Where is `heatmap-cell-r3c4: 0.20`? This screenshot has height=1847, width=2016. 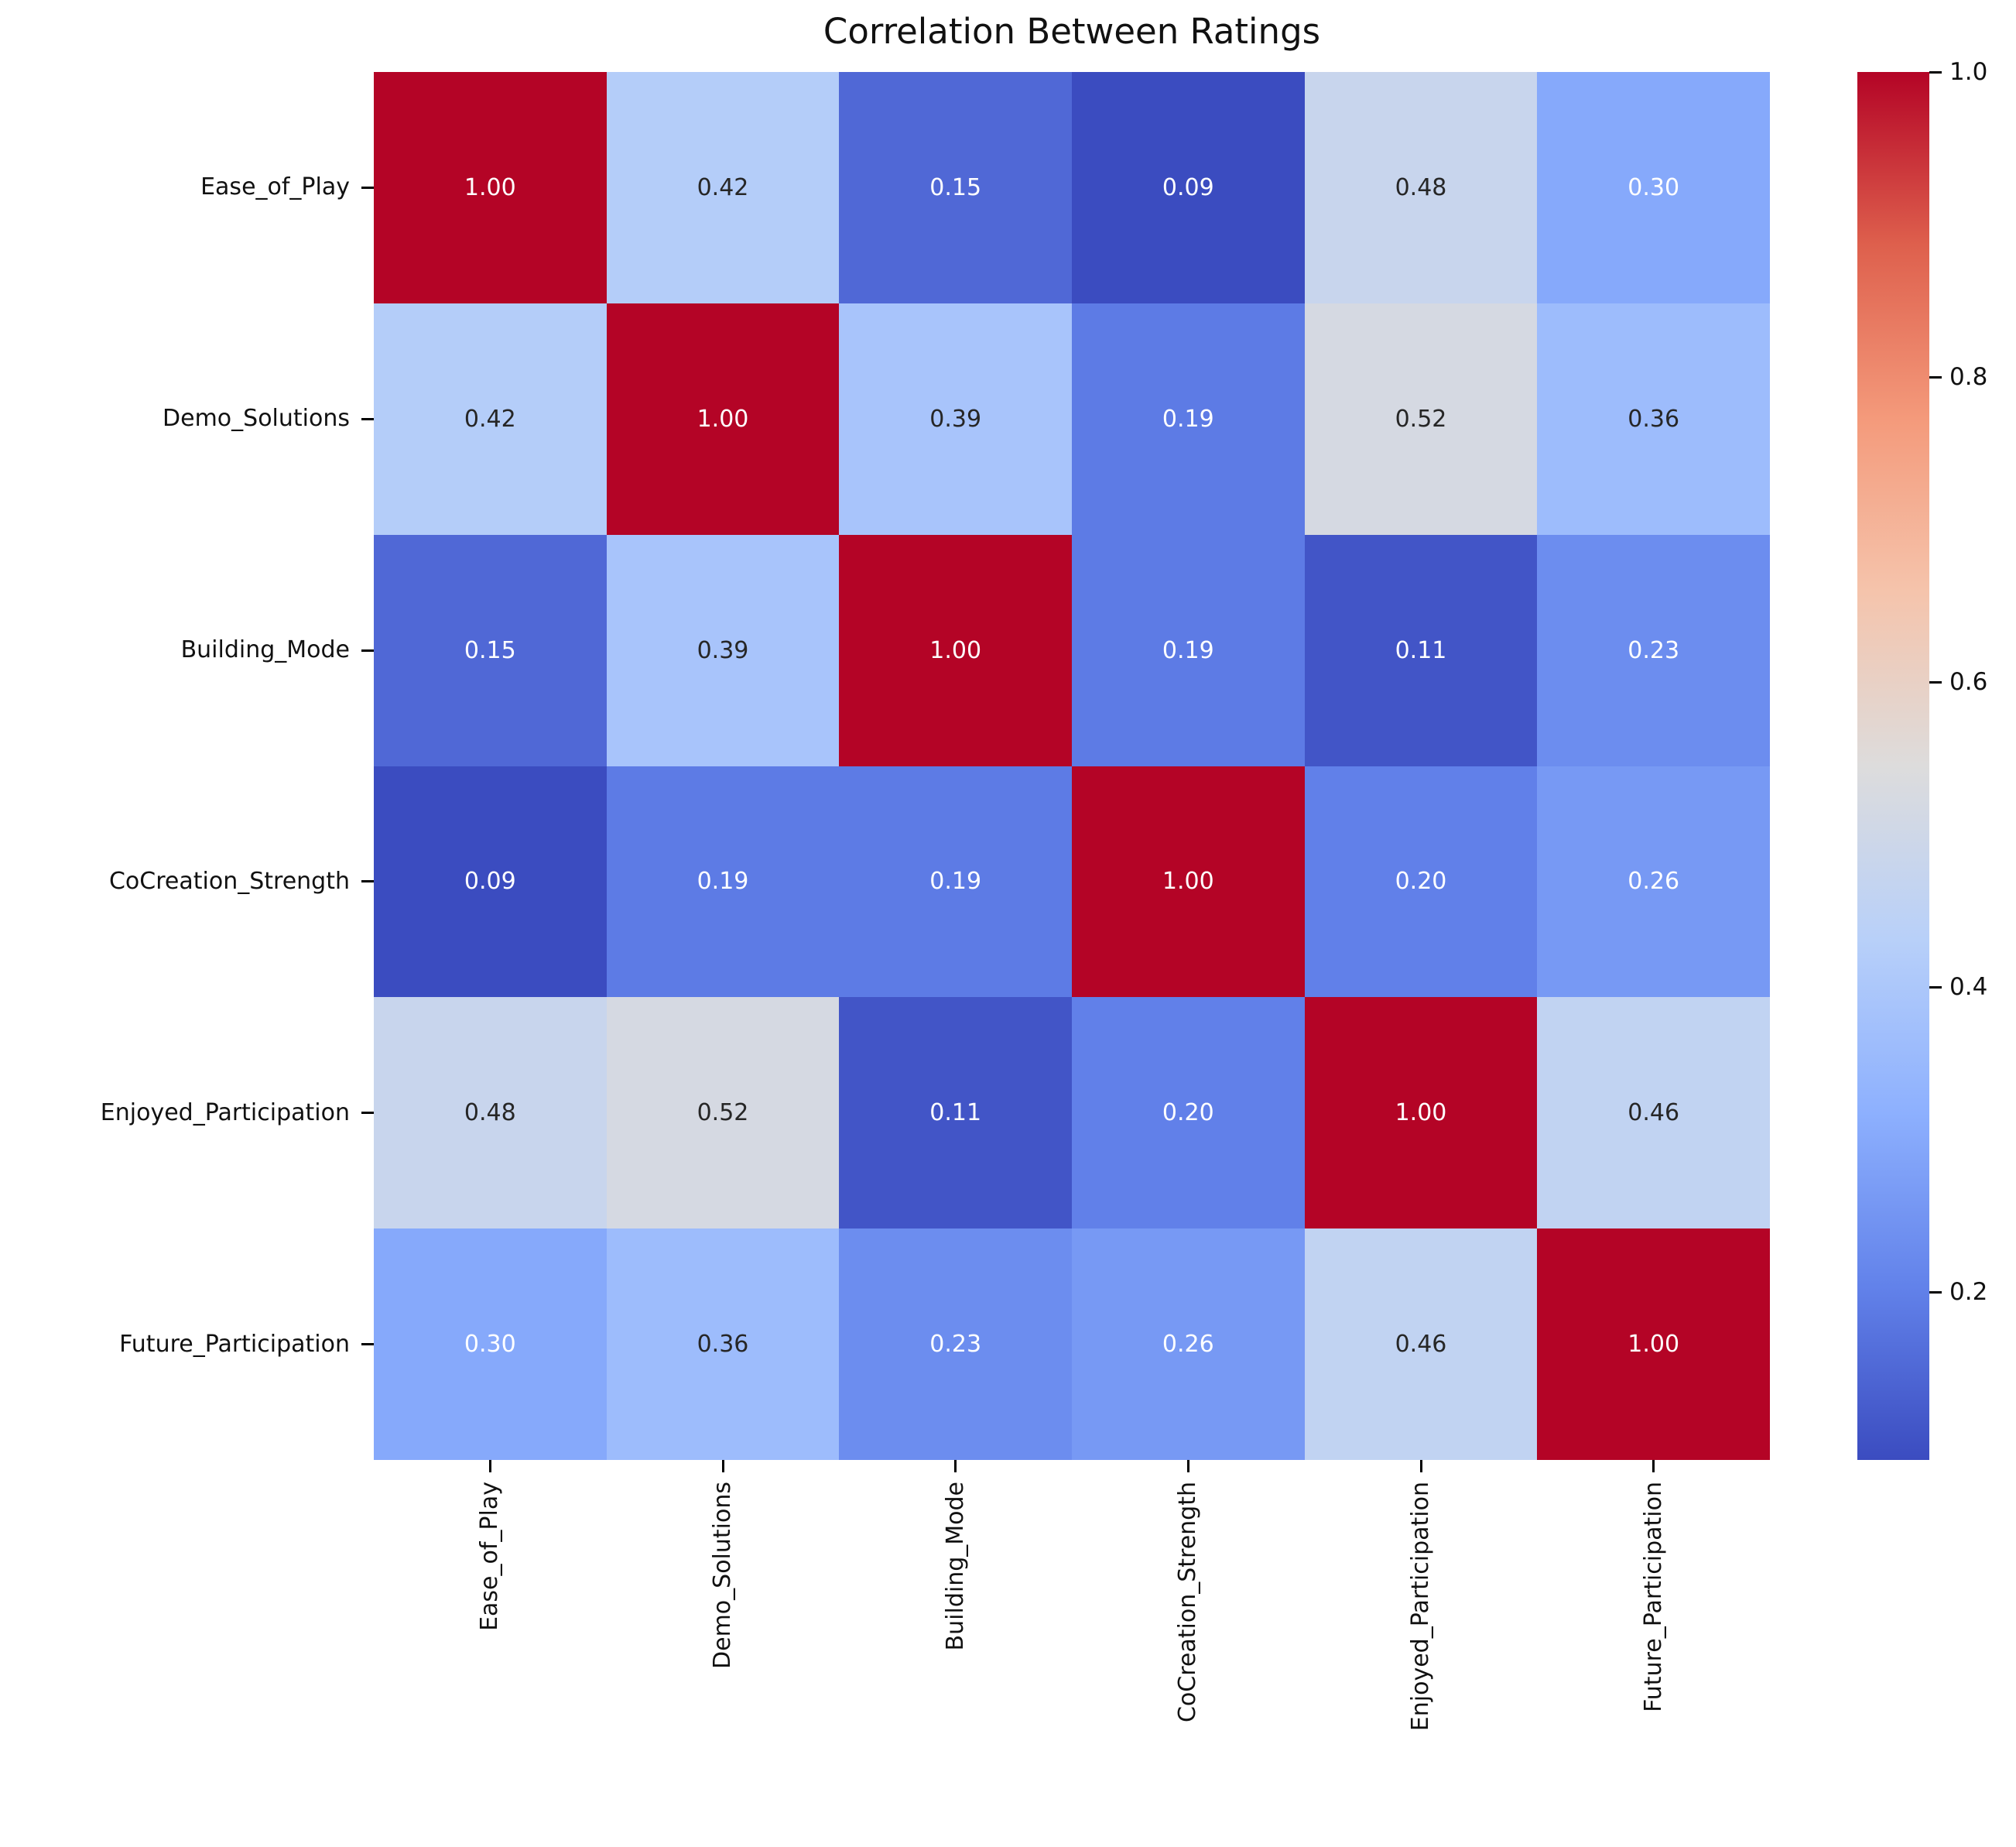
heatmap-cell-r3c4: 0.20 is located at coordinates (1421, 882).